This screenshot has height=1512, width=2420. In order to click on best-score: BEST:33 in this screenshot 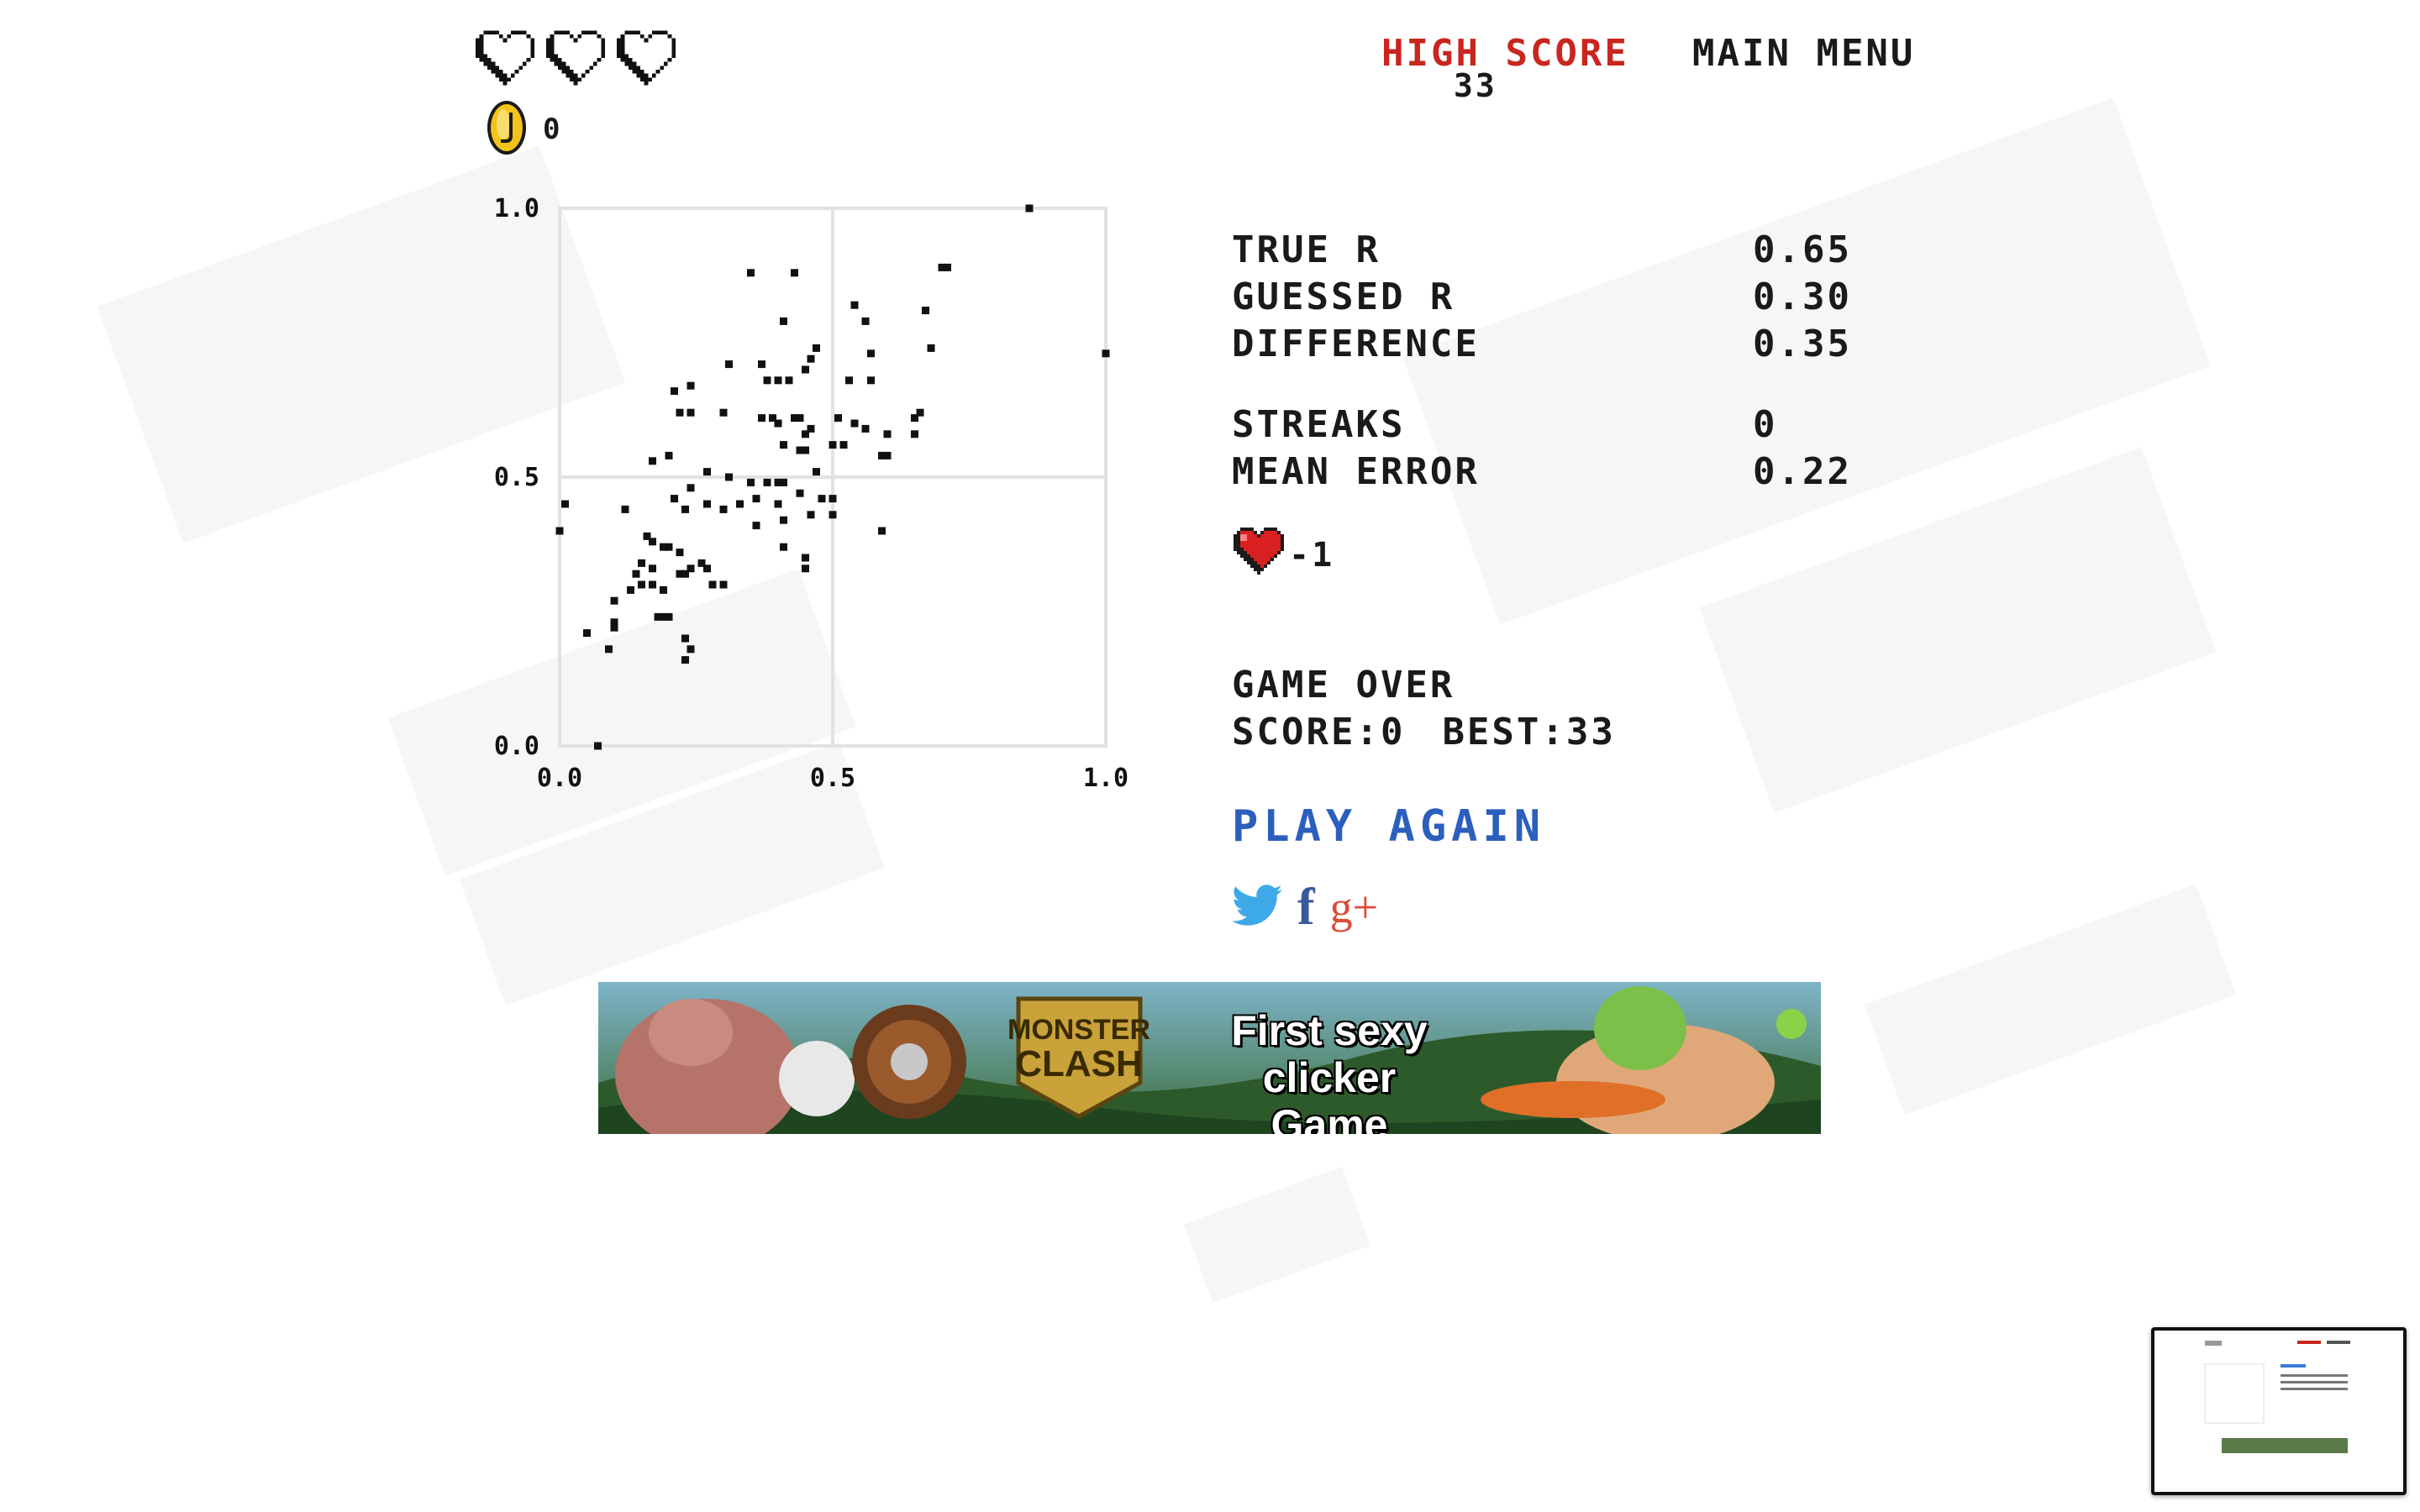, I will do `click(1529, 732)`.